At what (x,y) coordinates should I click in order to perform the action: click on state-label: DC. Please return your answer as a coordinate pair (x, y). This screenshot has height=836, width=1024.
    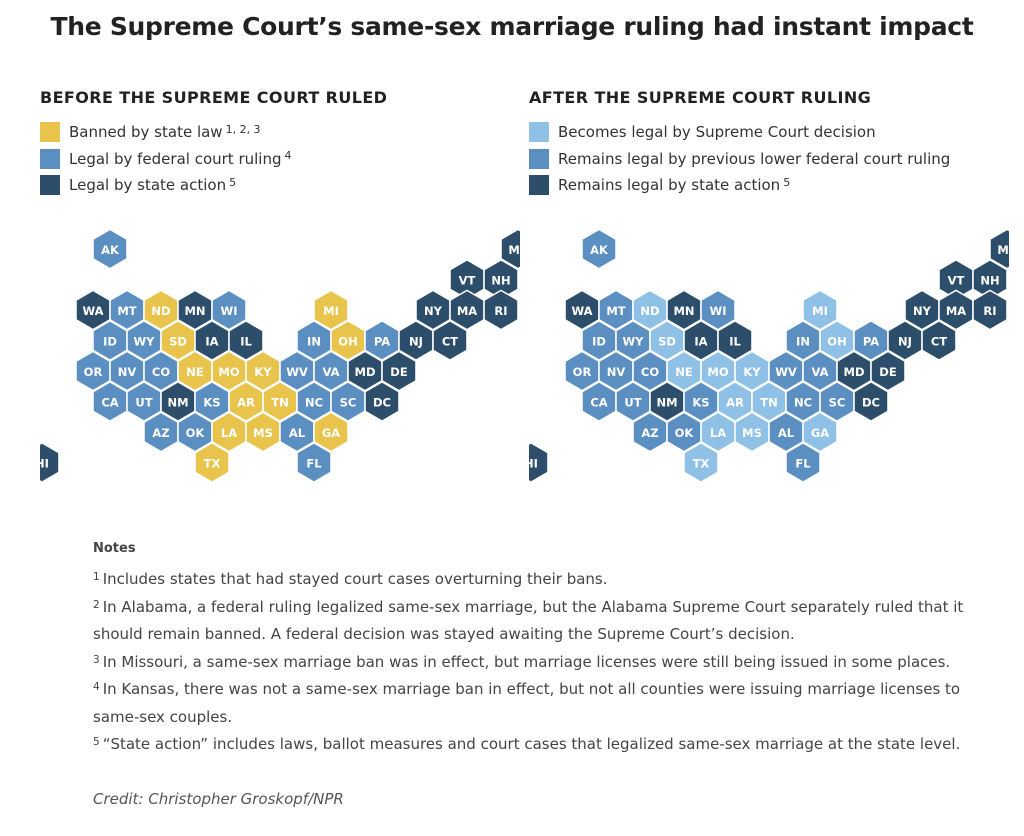
    Looking at the image, I should click on (871, 403).